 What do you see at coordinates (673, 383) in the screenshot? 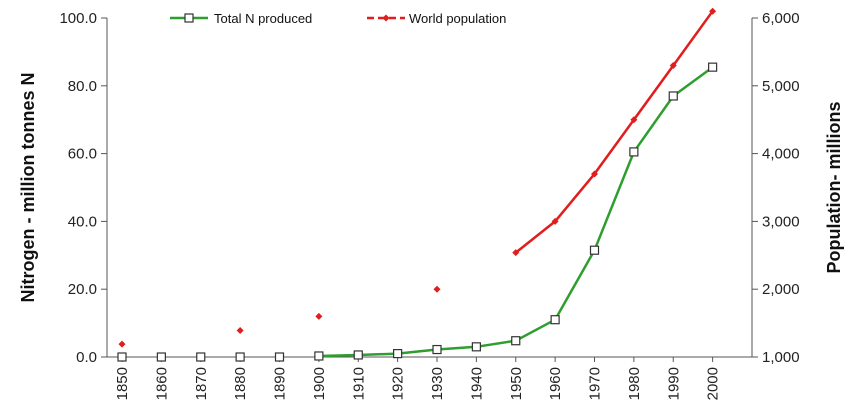
I see `x-tick-label: 1990` at bounding box center [673, 383].